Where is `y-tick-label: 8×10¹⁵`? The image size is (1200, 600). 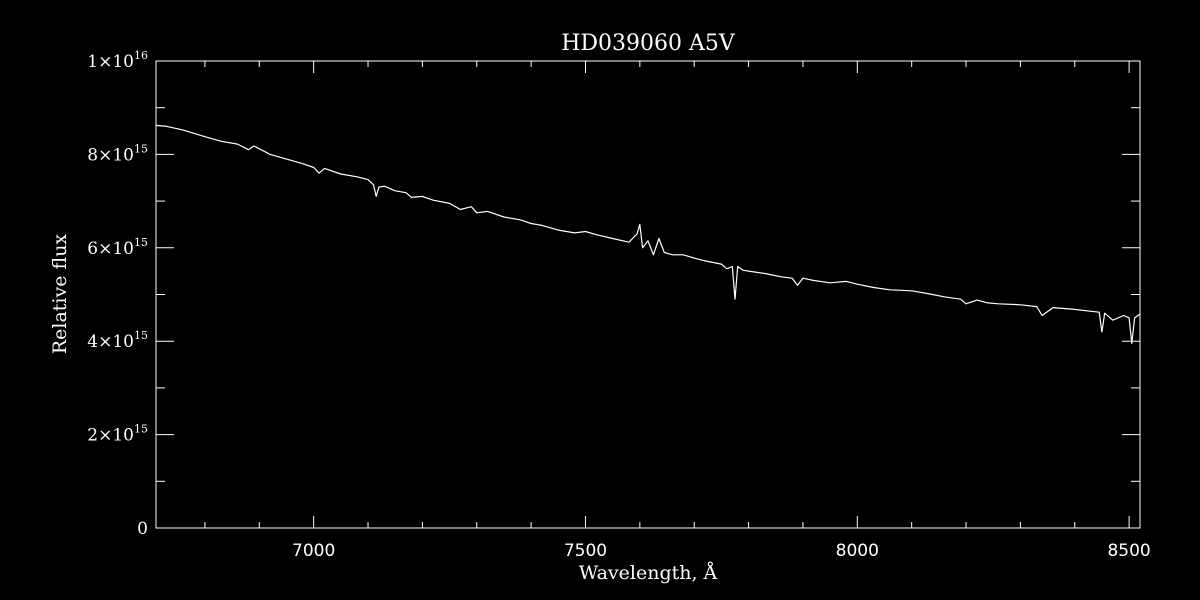 y-tick-label: 8×10¹⁵ is located at coordinates (117, 153).